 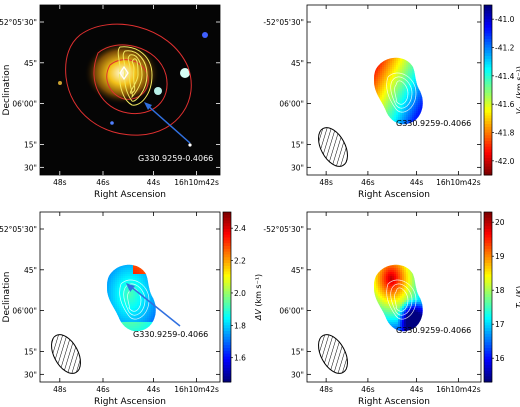 What do you see at coordinates (517, 305) in the screenshot?
I see `colorbar-label-main: T` at bounding box center [517, 305].